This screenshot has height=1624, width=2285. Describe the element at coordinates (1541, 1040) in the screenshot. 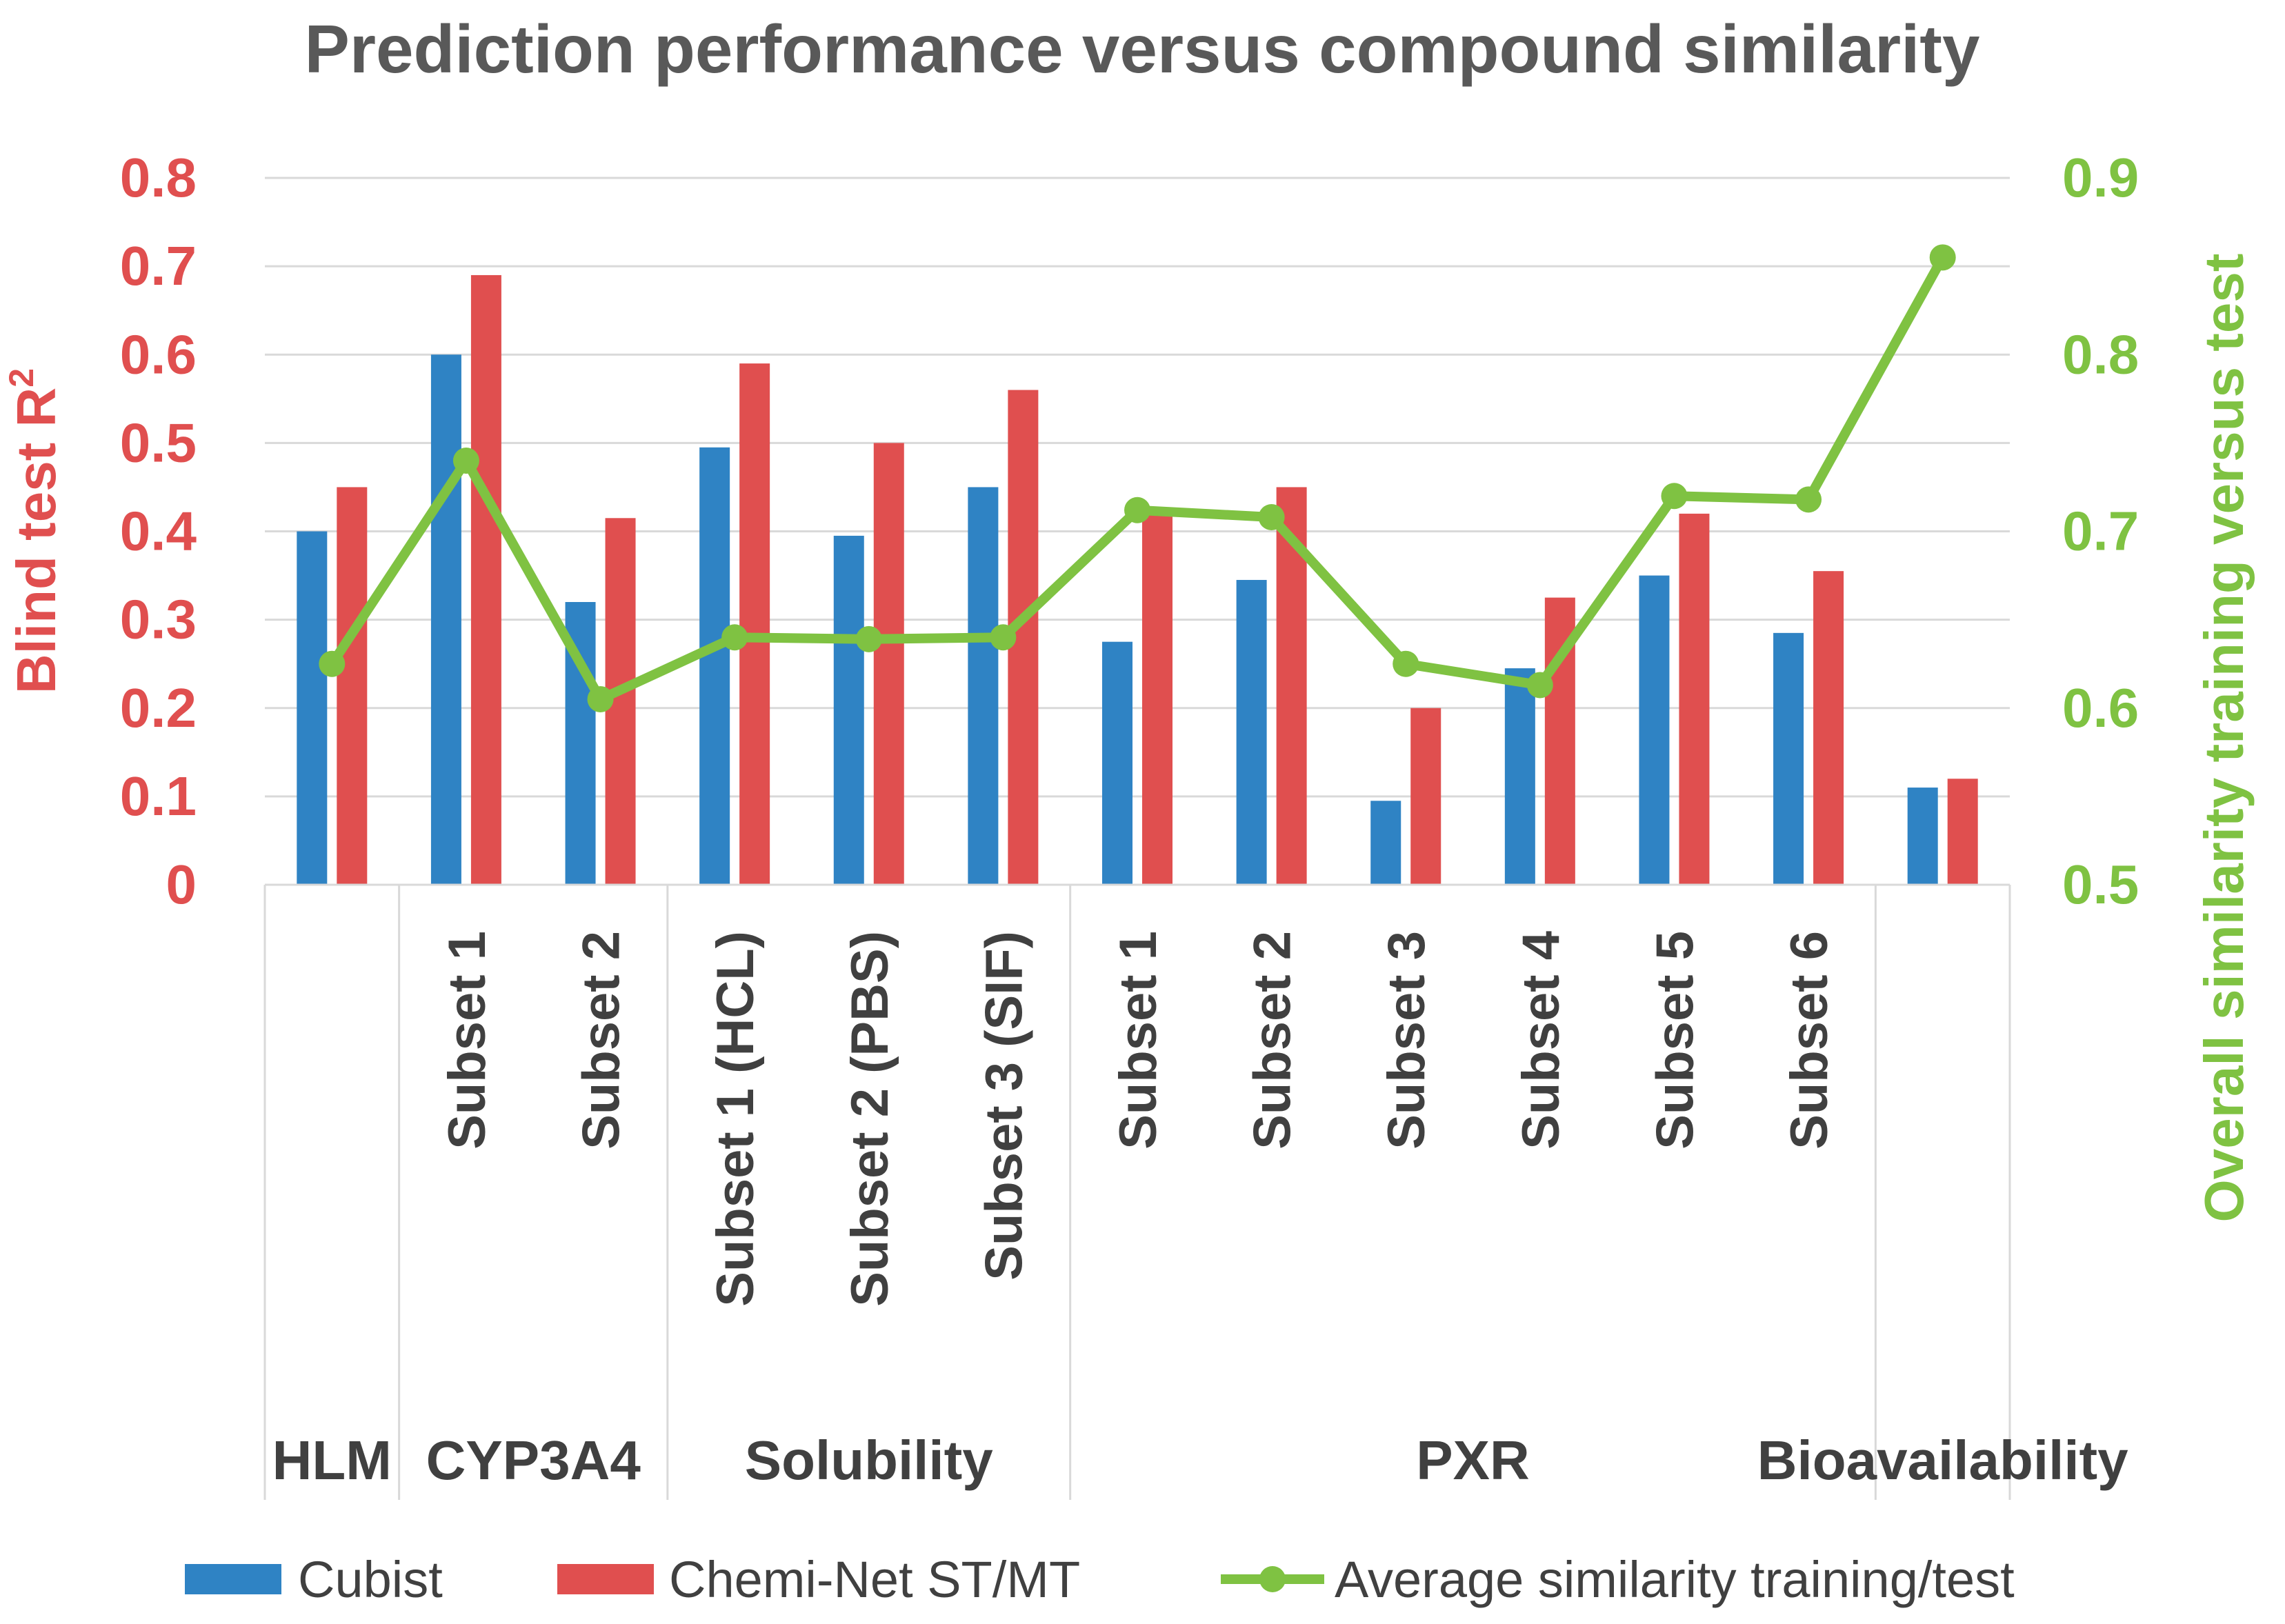

I see `category-label: Subset 4` at that location.